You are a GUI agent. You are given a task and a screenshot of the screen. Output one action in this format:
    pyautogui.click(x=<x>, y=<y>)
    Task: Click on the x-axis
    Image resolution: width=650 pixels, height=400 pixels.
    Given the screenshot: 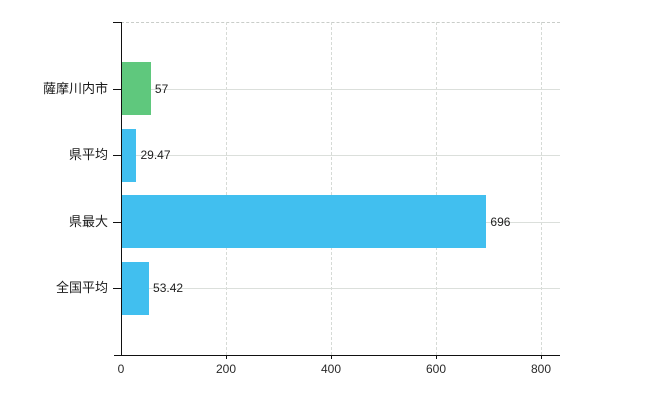 What is the action you would take?
    pyautogui.click(x=337, y=355)
    